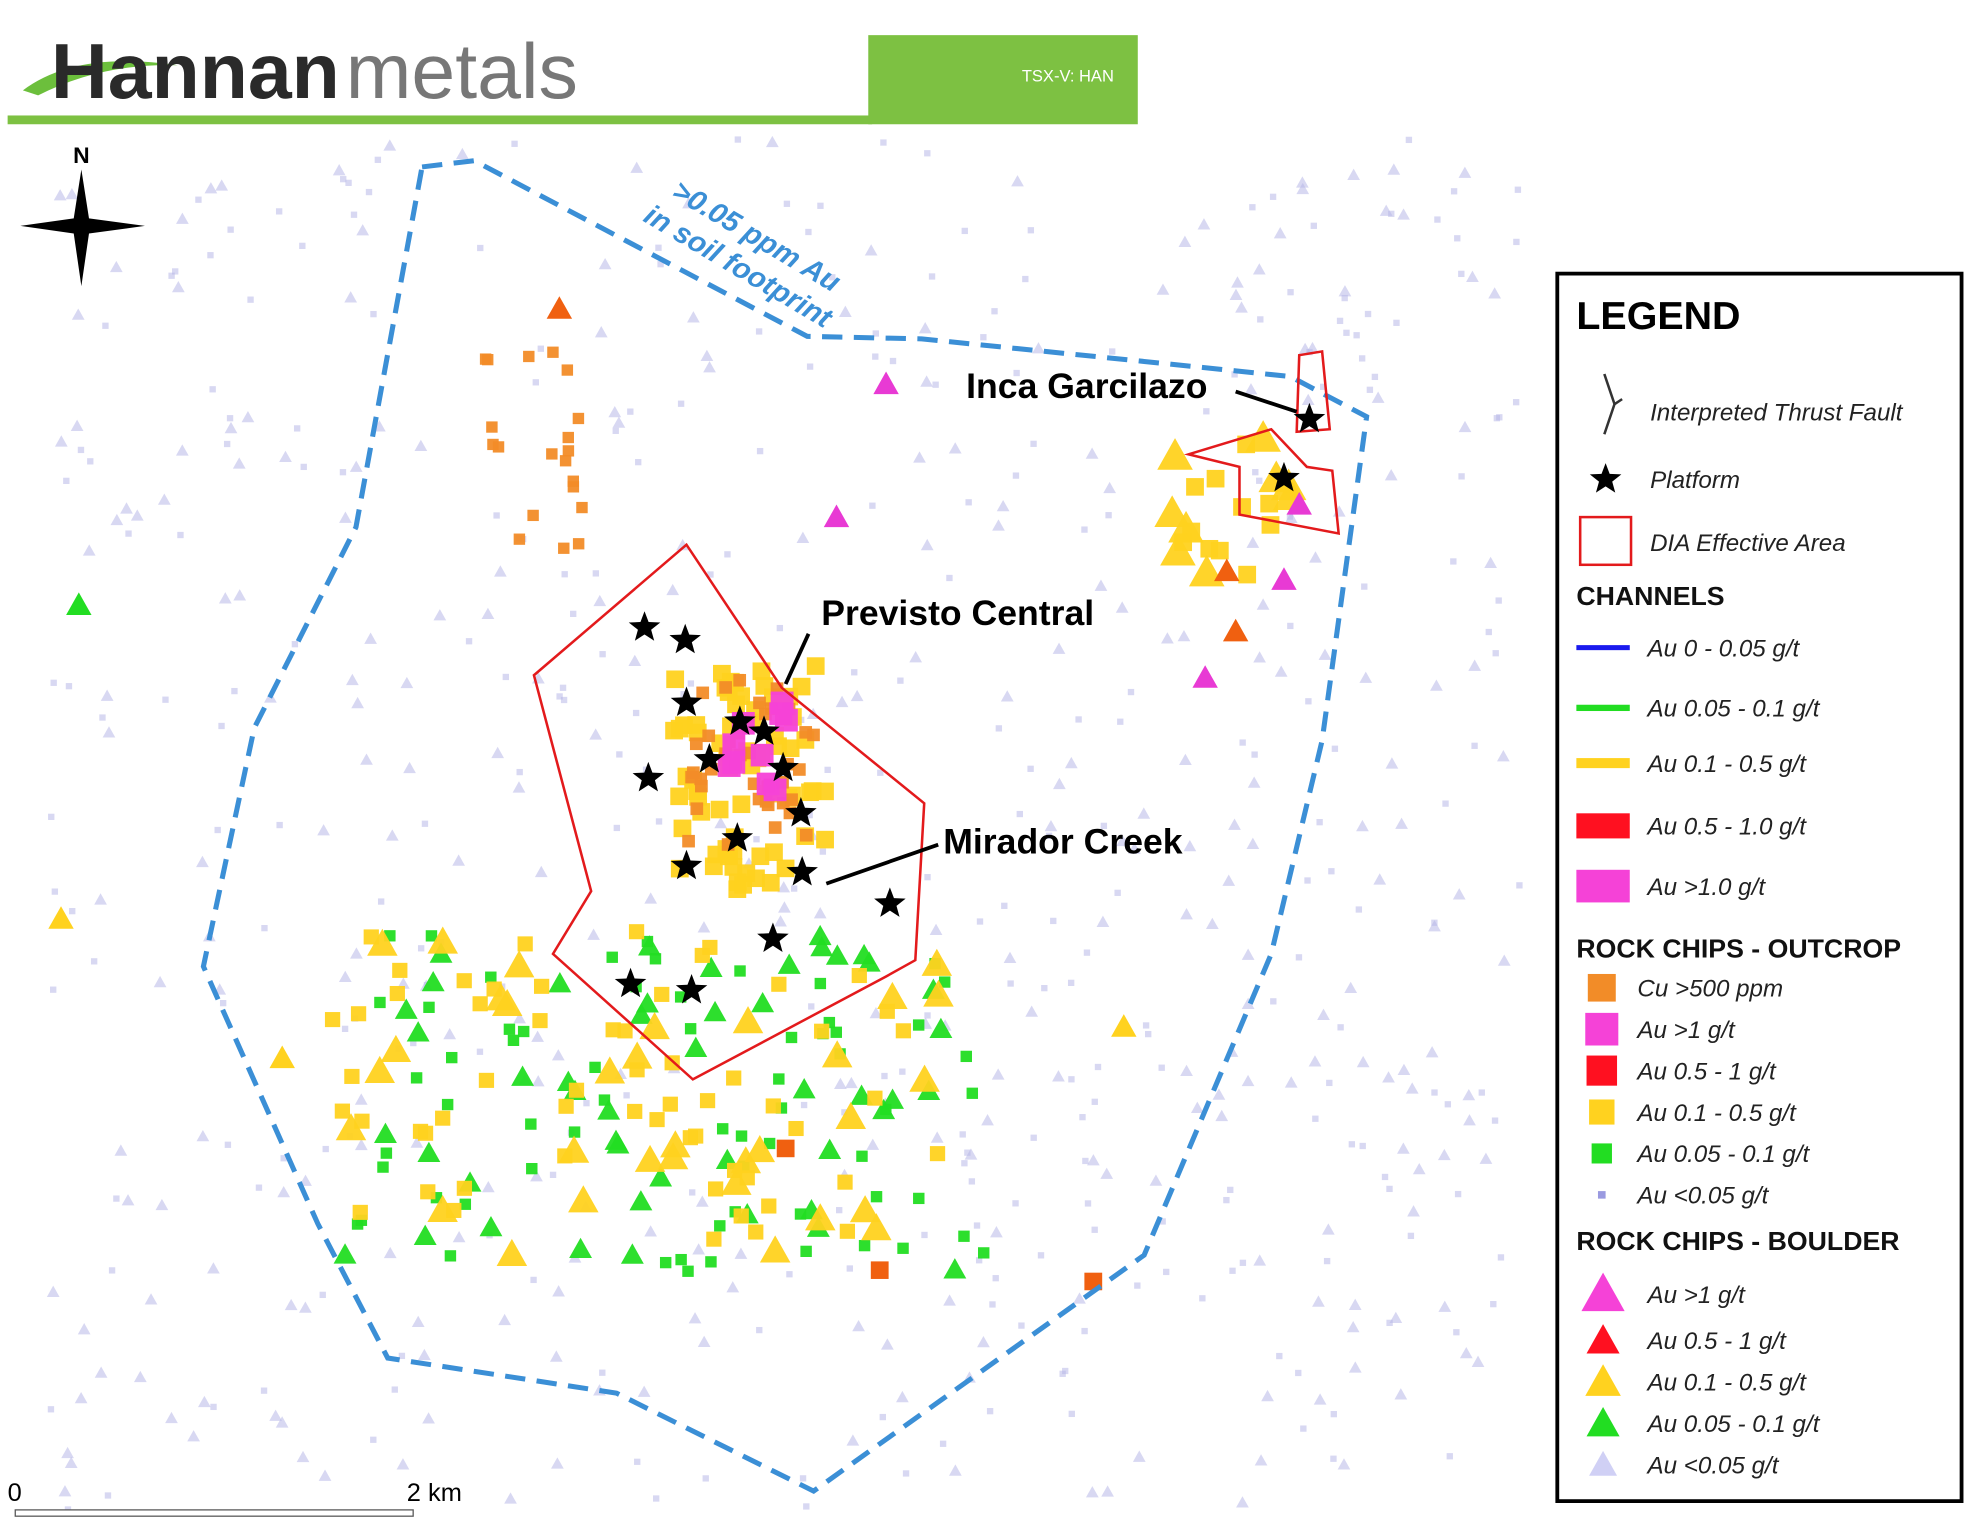 The width and height of the screenshot is (1973, 1535). Describe the element at coordinates (1695, 480) in the screenshot. I see `legend-label: Platform` at that location.